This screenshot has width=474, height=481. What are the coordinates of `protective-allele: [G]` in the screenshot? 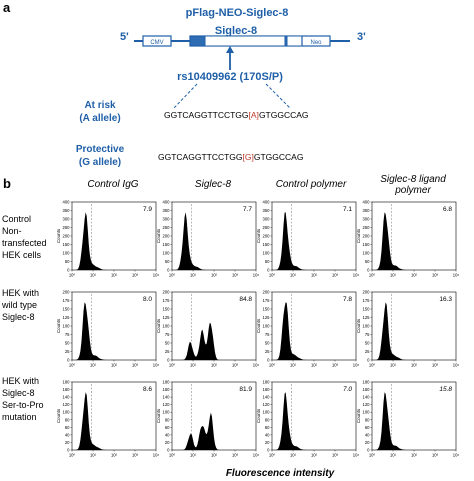 It's located at (248, 157).